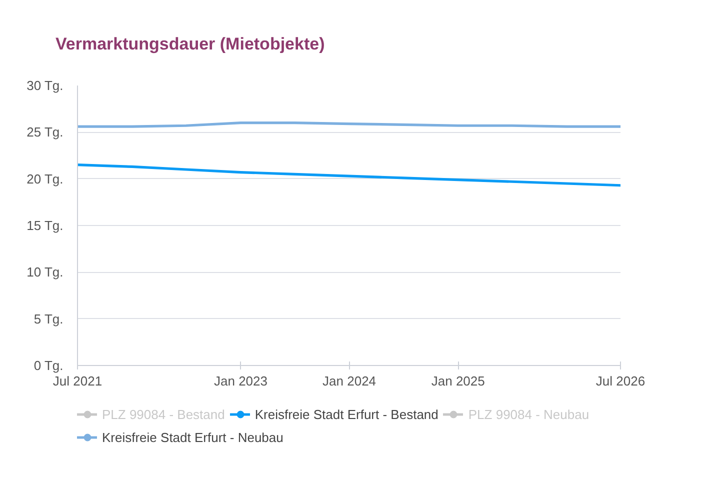 Image resolution: width=704 pixels, height=495 pixels. What do you see at coordinates (458, 381) in the screenshot?
I see `x-tick-label: Jan 2025` at bounding box center [458, 381].